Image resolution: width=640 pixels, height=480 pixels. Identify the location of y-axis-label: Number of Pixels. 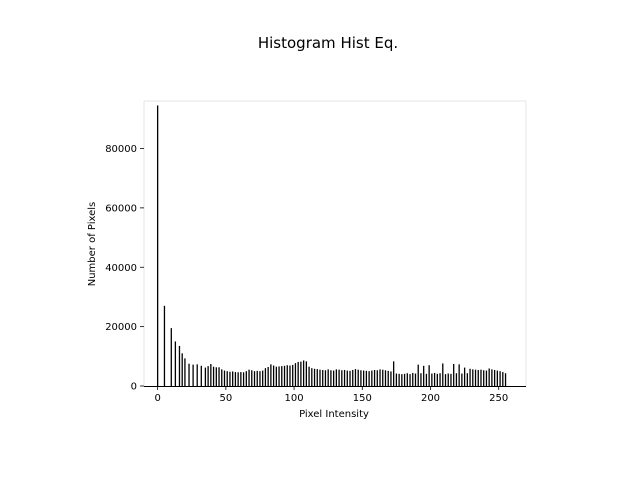
(92, 244).